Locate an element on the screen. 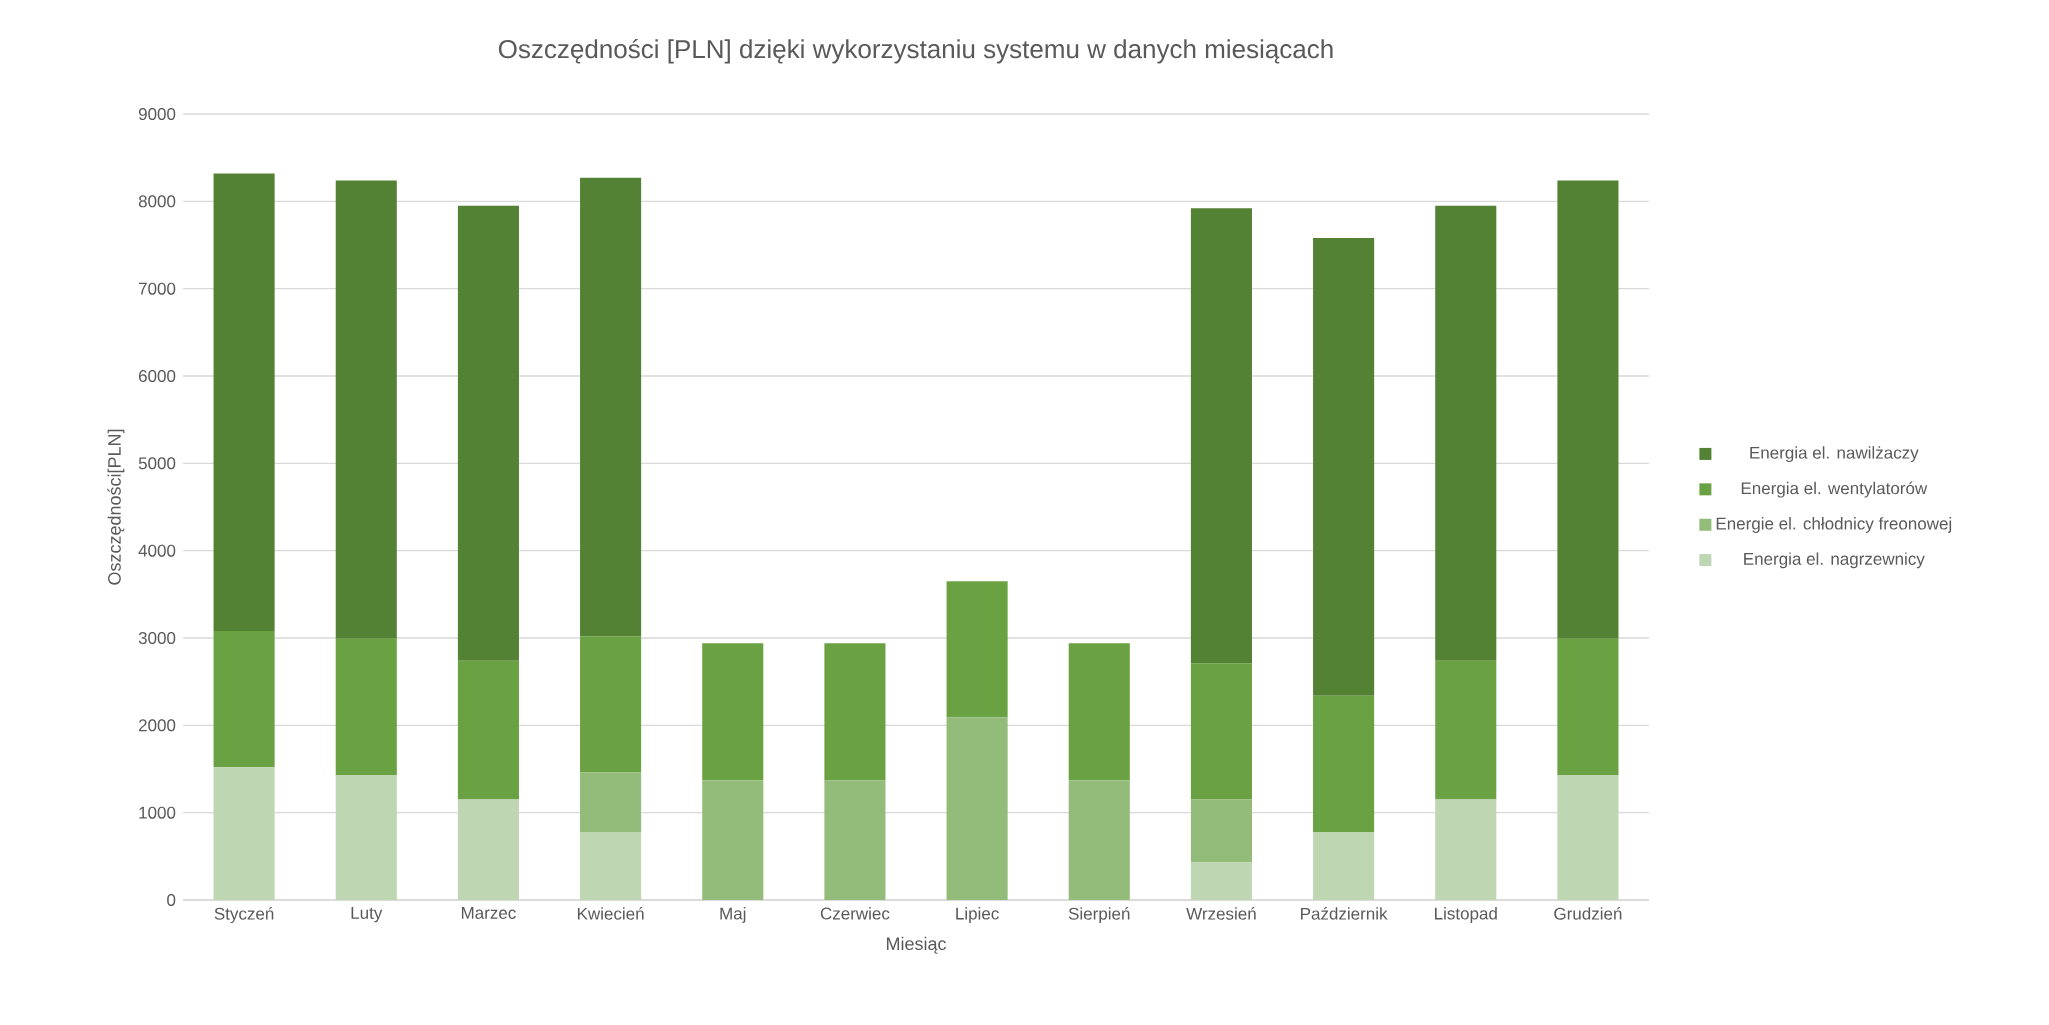 The width and height of the screenshot is (2049, 1025). legend-label: Energia el. wentylatorów is located at coordinates (1834, 489).